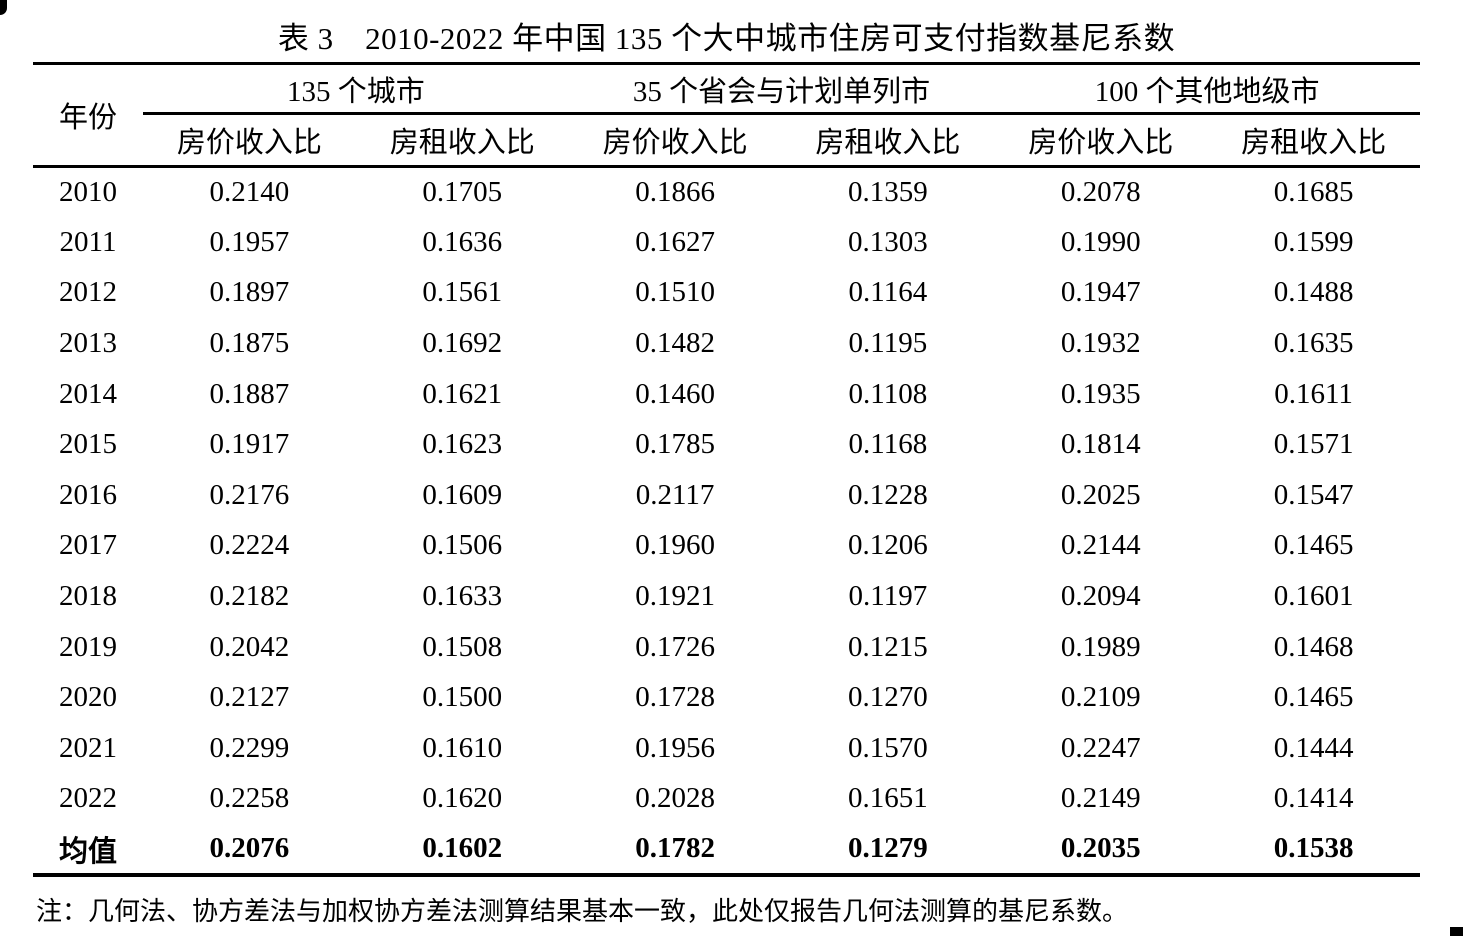  I want to click on value-cell: 0.1960, so click(675, 545).